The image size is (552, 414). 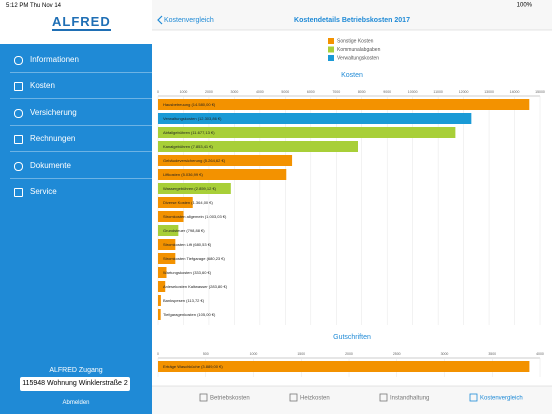 What do you see at coordinates (76, 403) in the screenshot?
I see `logout: Abmelden` at bounding box center [76, 403].